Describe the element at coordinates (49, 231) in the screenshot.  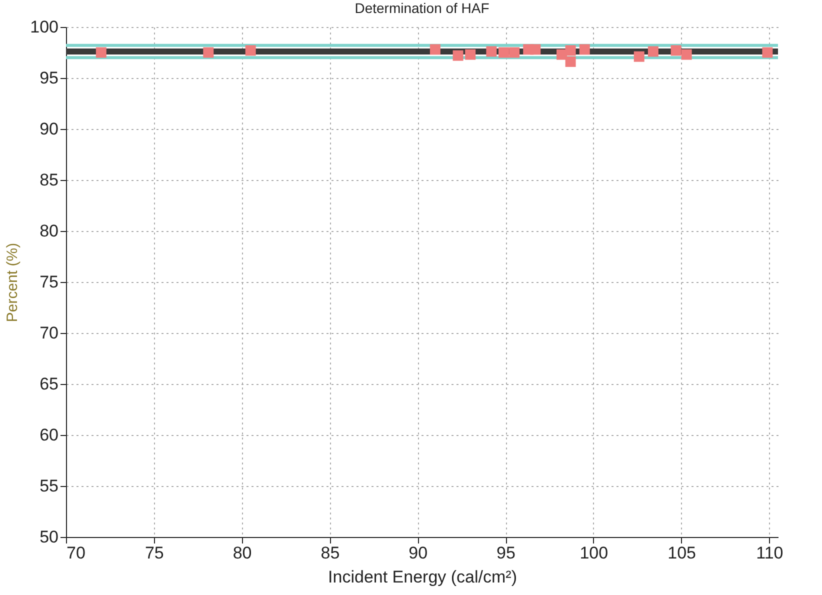
I see `y-tick-label: 80` at that location.